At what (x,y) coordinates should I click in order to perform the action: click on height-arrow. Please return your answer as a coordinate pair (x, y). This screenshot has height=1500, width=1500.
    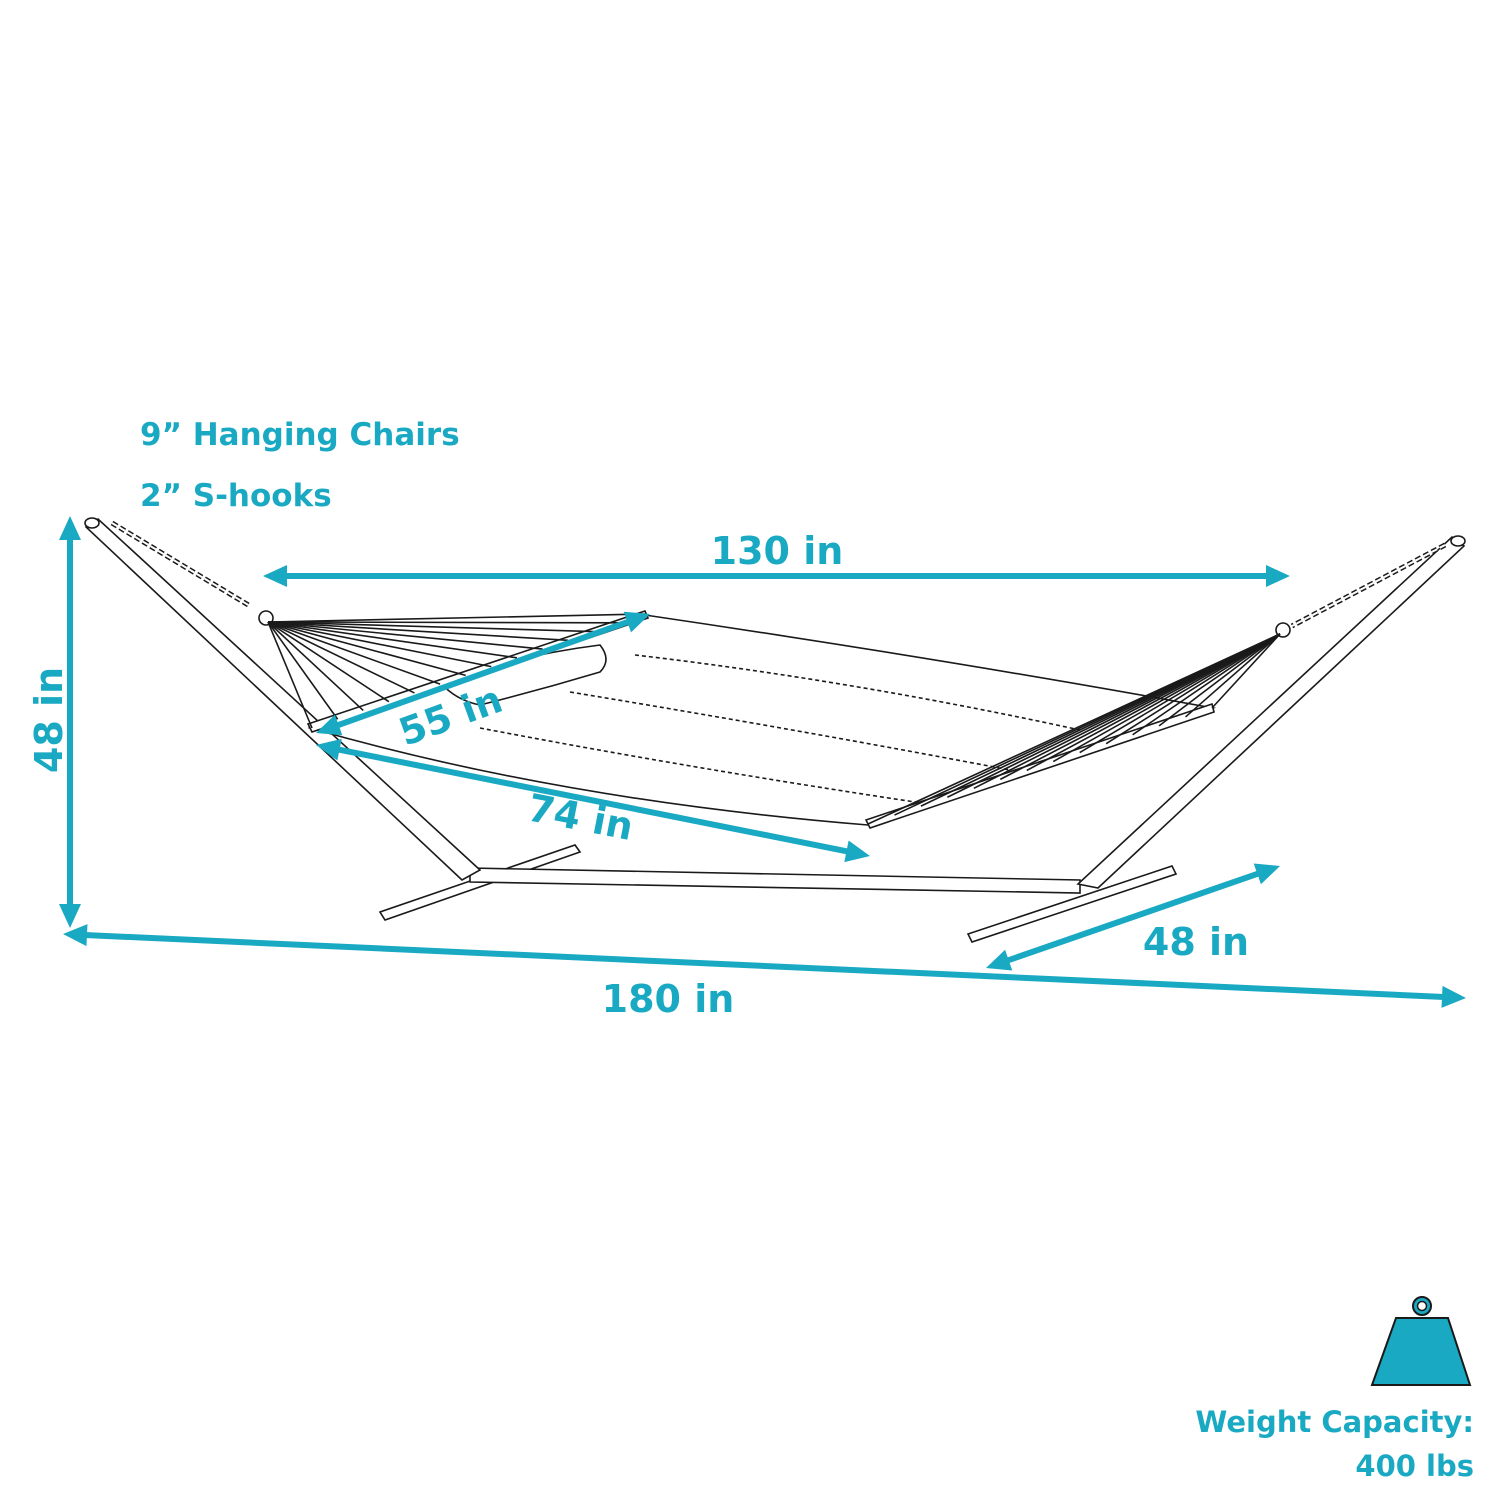
    Looking at the image, I should click on (70, 722).